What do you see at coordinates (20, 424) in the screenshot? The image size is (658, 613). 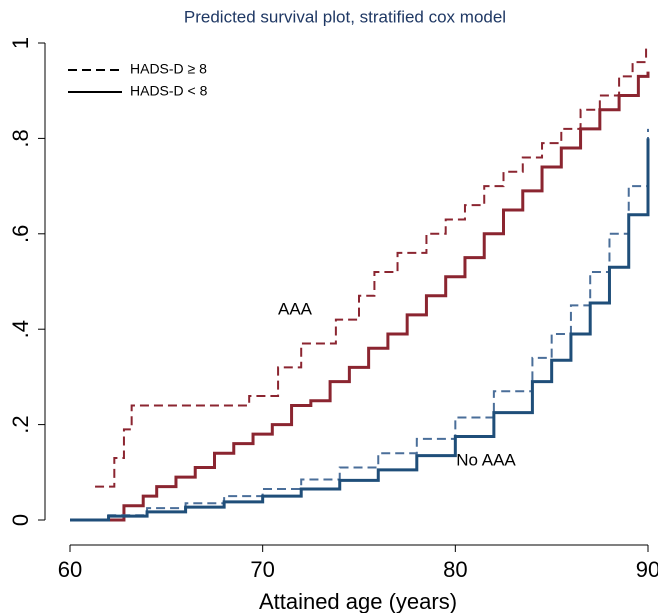 I see `y-tick-label: .2` at bounding box center [20, 424].